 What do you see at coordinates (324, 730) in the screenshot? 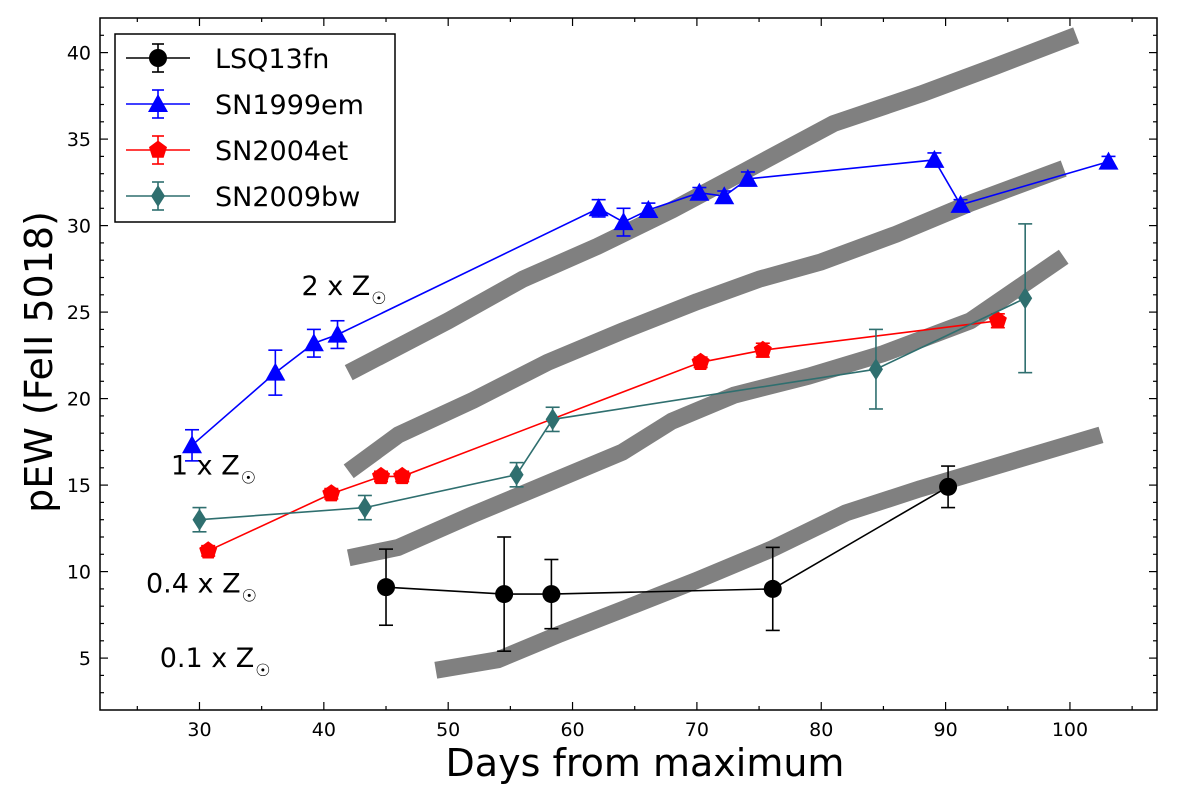
I see `x-tick-label: 40` at bounding box center [324, 730].